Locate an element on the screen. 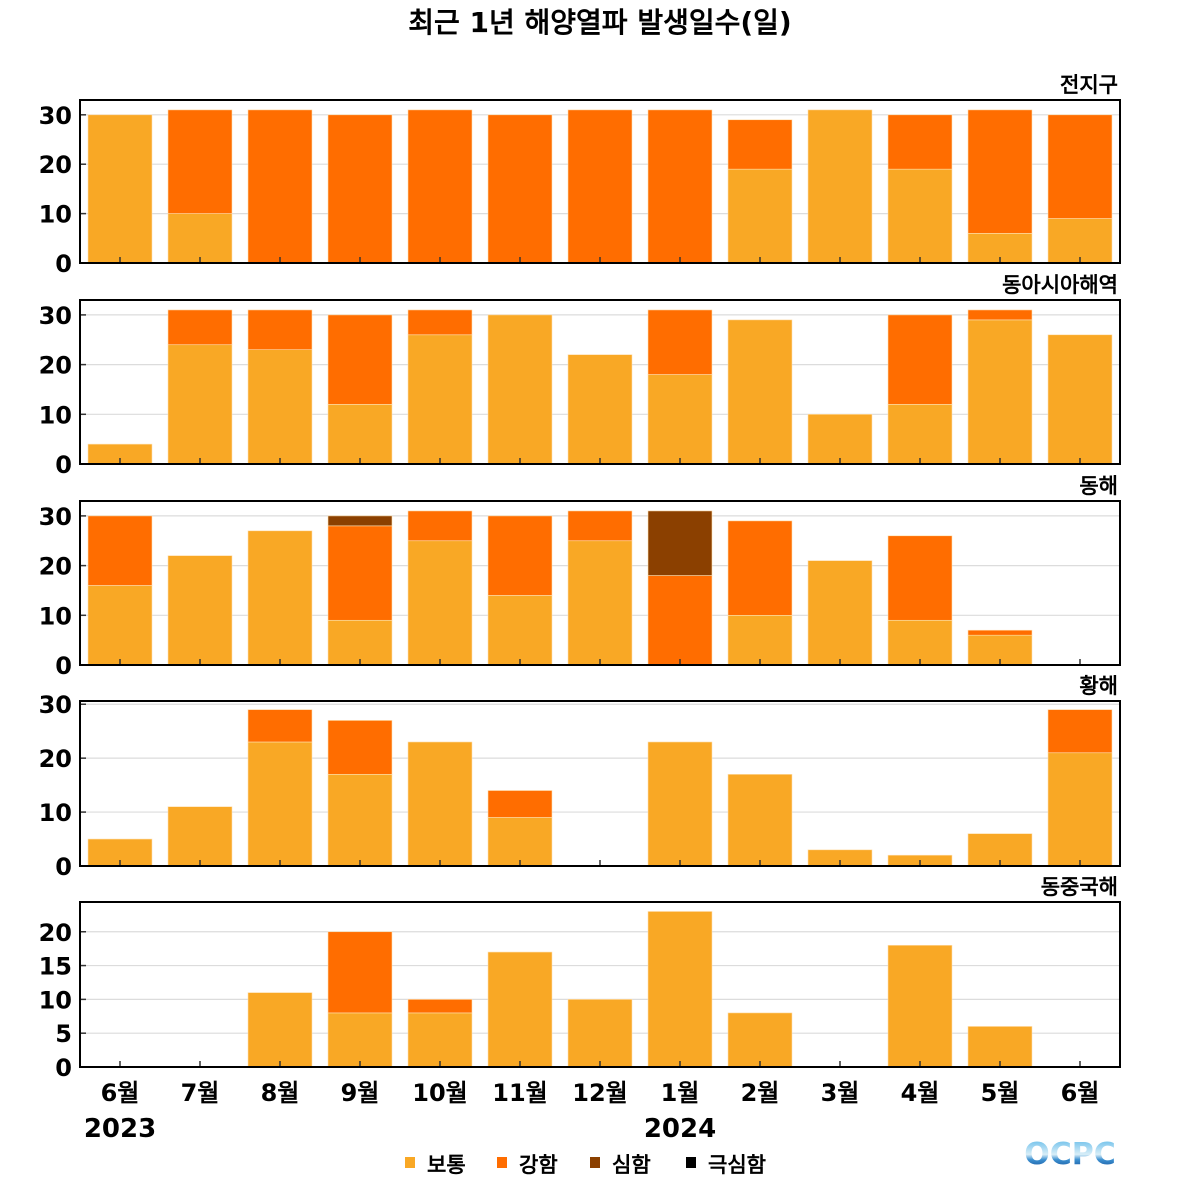  legend-label: 심함 is located at coordinates (631, 1165).